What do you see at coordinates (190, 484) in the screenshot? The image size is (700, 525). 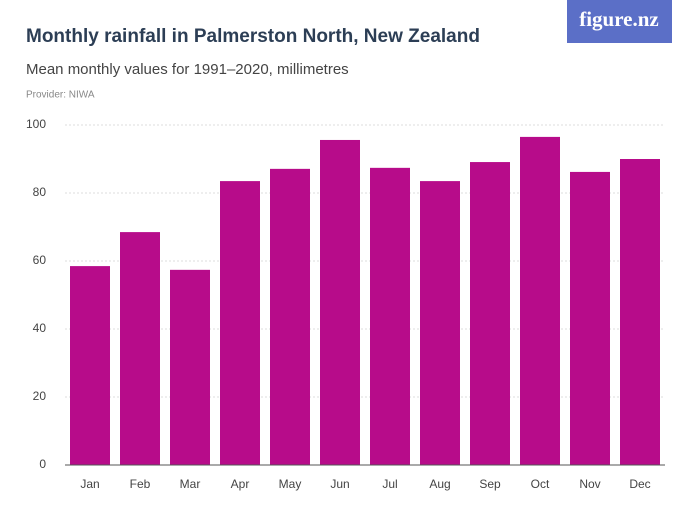 I see `x-tick-label: Mar` at bounding box center [190, 484].